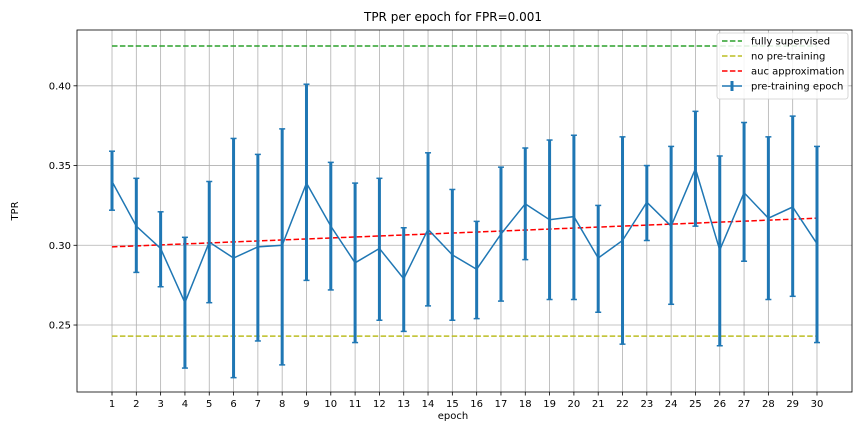  Describe the element at coordinates (330, 404) in the screenshot. I see `x-tick-label: 10` at that location.